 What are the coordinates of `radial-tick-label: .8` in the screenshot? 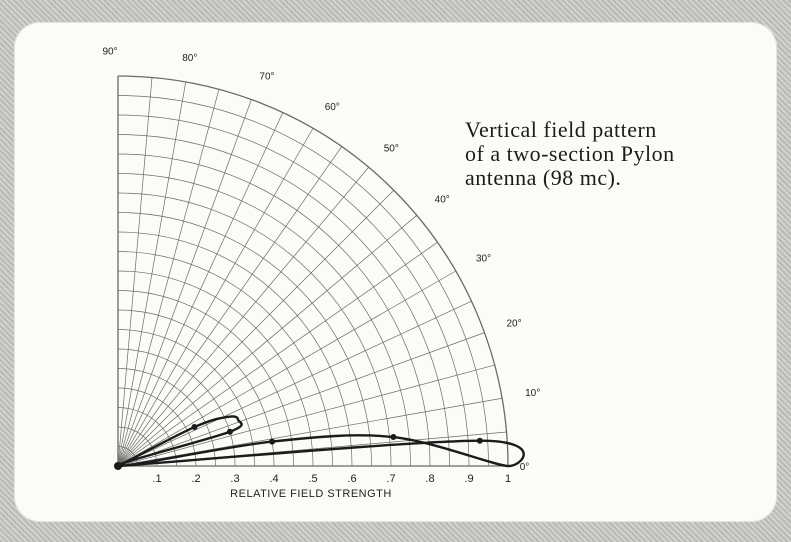 It's located at (429, 479).